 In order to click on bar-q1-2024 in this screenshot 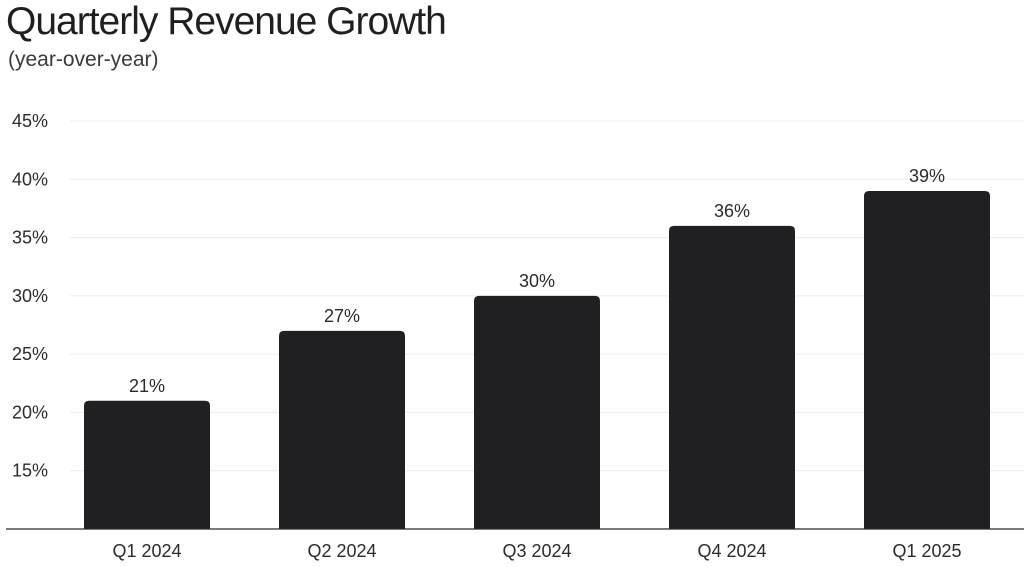, I will do `click(147, 464)`.